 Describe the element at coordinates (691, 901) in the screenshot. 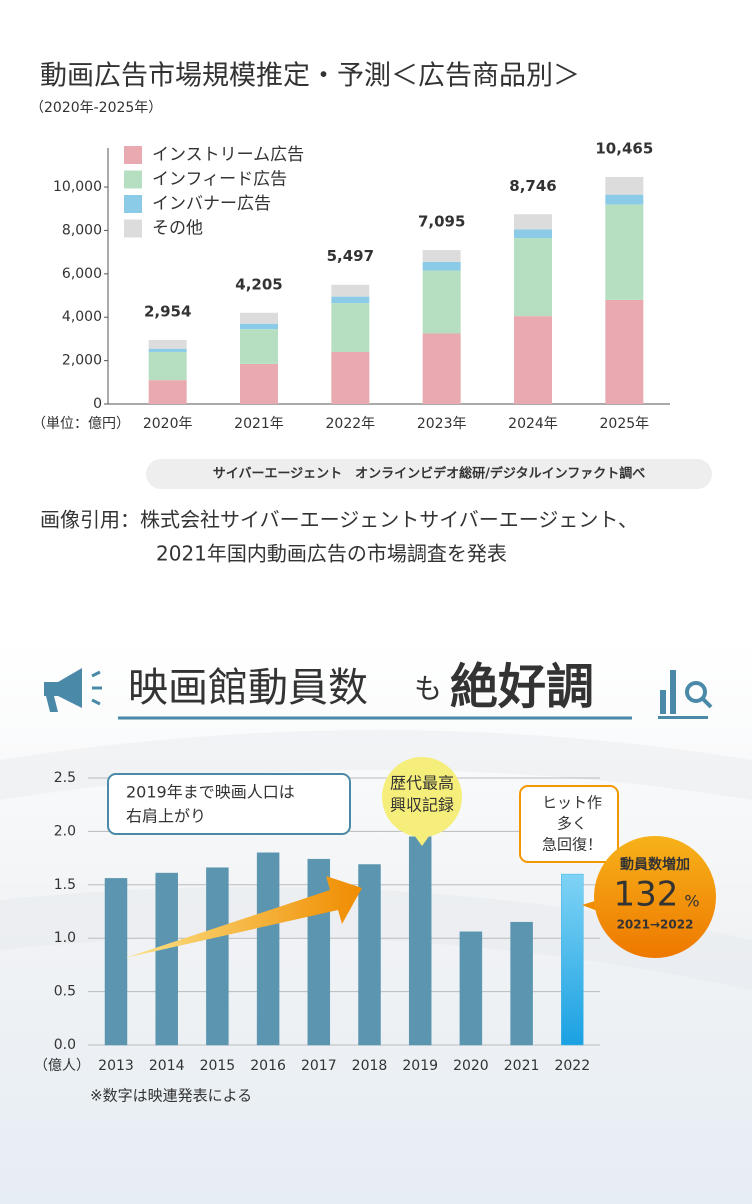

I see `badge-unit: %` at that location.